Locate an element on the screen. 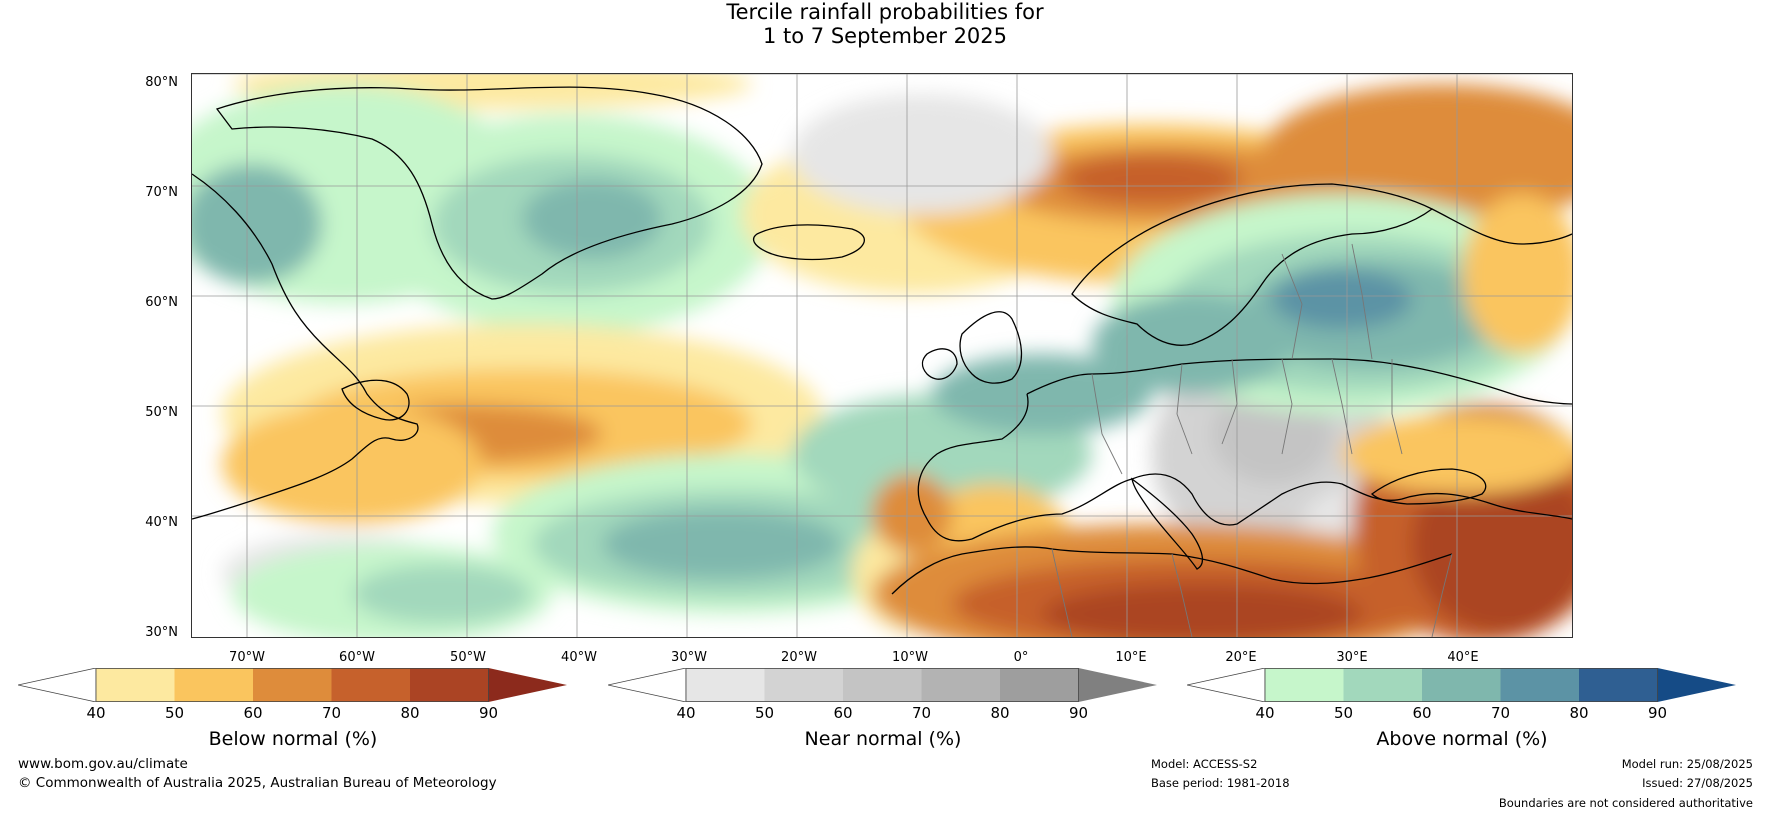  lon-label-30w: 30°W is located at coordinates (689, 657).